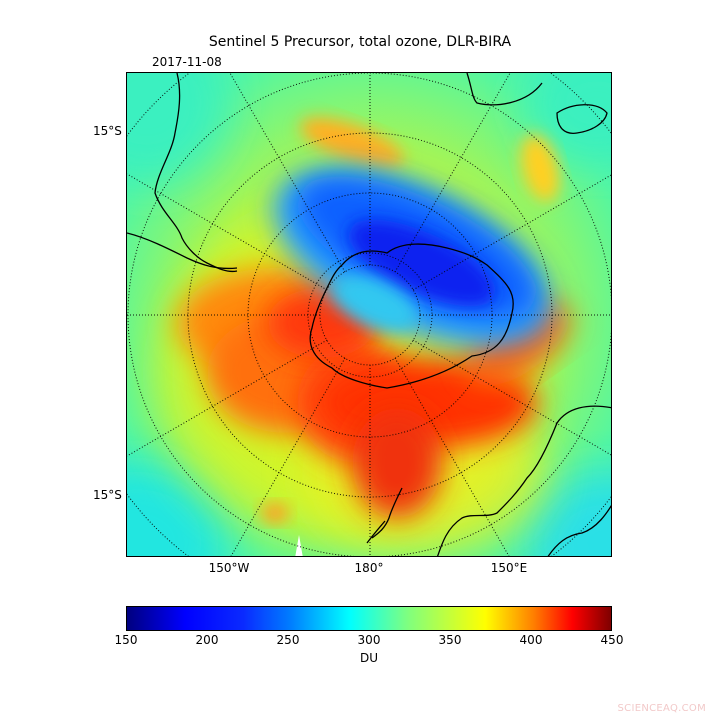 The image size is (720, 720). What do you see at coordinates (288, 640) in the screenshot?
I see `colorbar-tick-250: 250` at bounding box center [288, 640].